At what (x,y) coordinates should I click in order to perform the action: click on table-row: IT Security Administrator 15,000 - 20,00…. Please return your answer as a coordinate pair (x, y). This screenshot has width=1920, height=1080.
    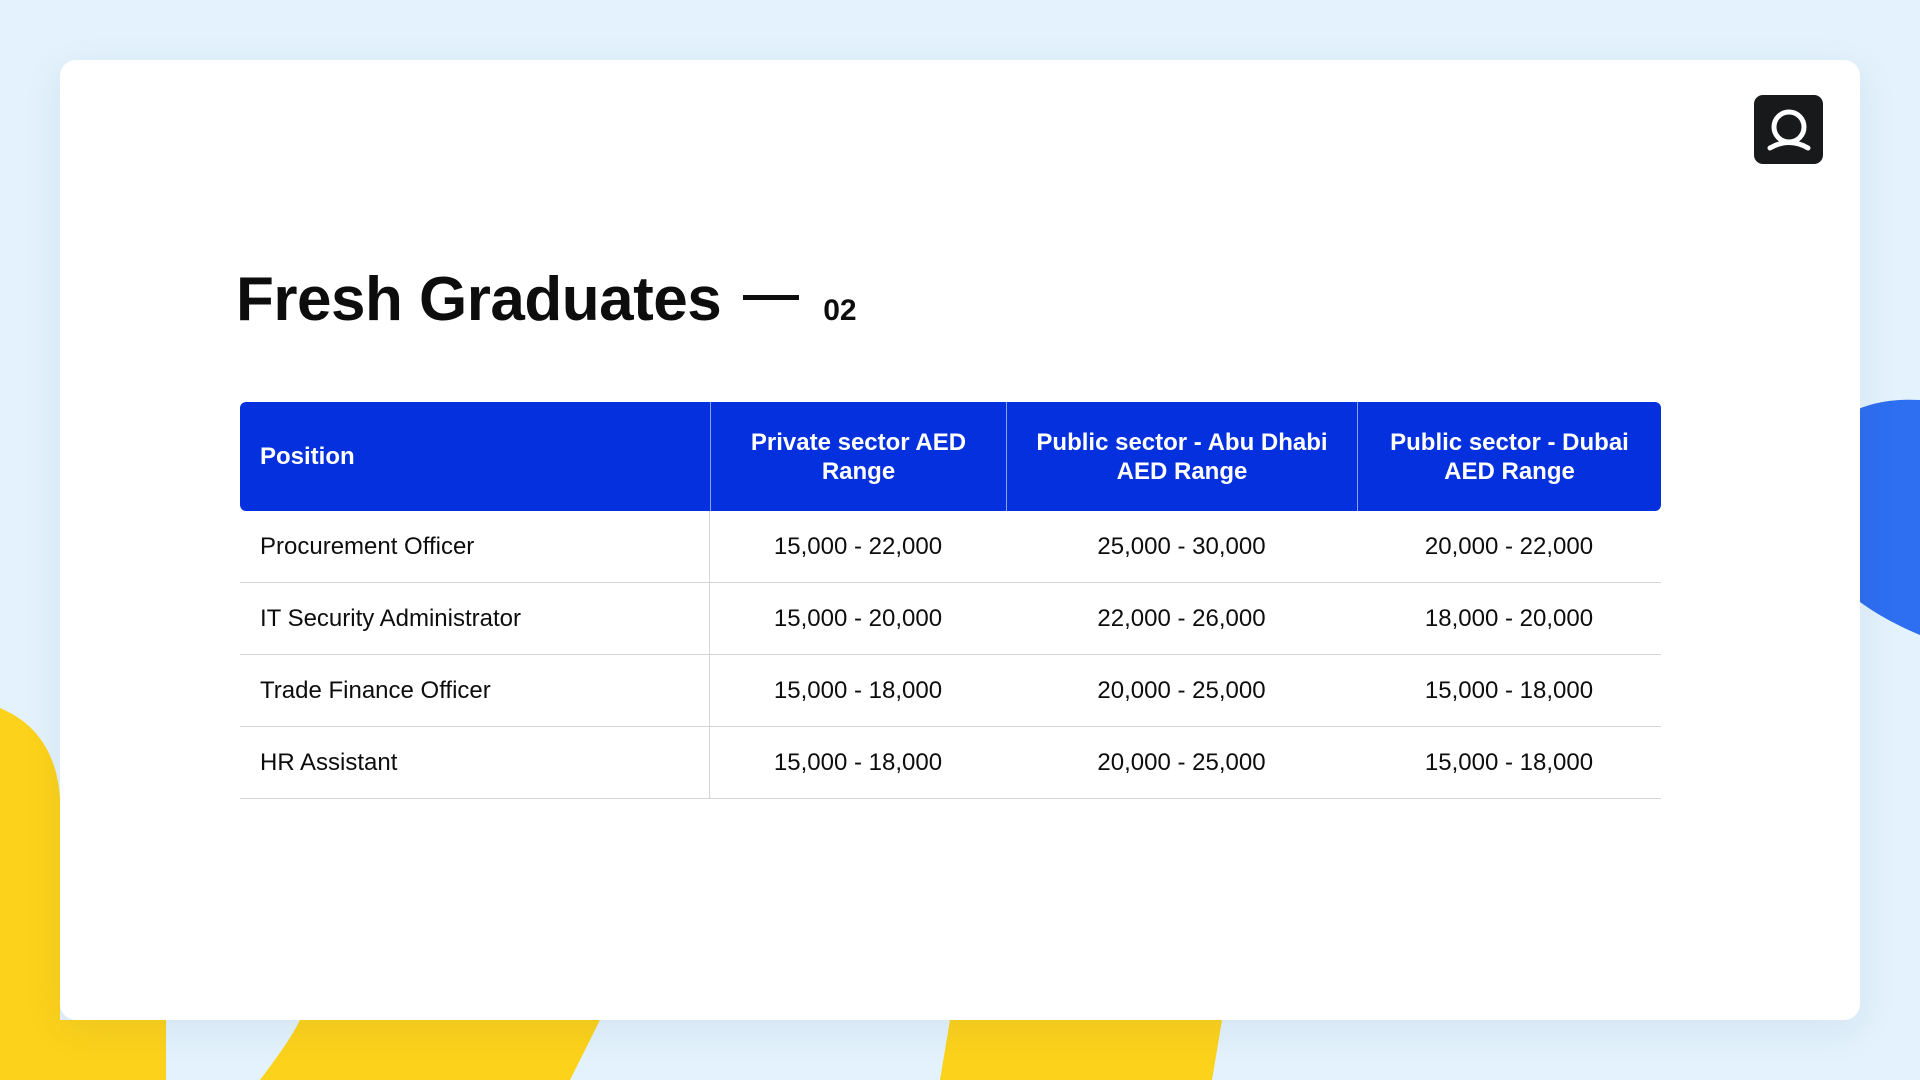
    Looking at the image, I should click on (950, 619).